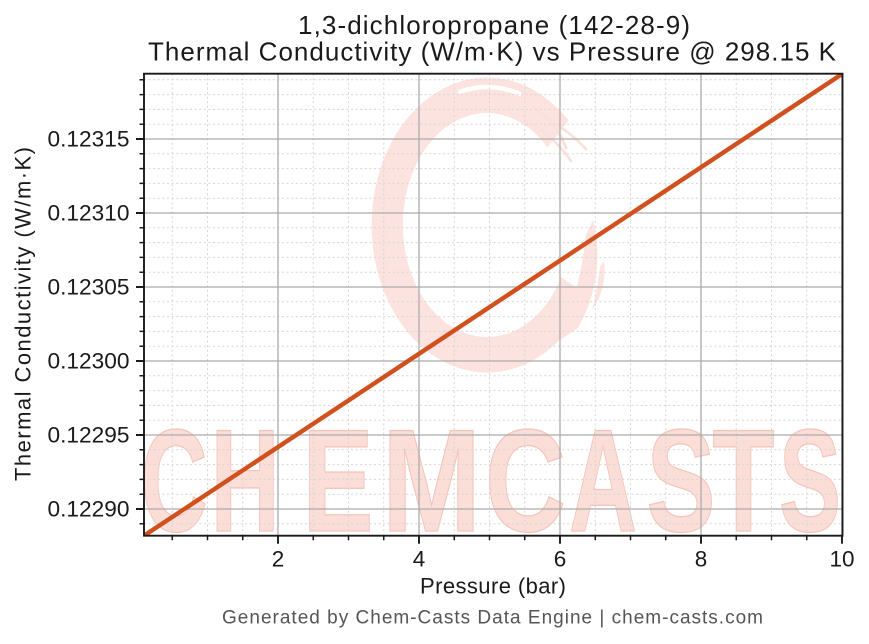 The width and height of the screenshot is (869, 644). I want to click on svg-text: 0.12290, so click(89, 508).